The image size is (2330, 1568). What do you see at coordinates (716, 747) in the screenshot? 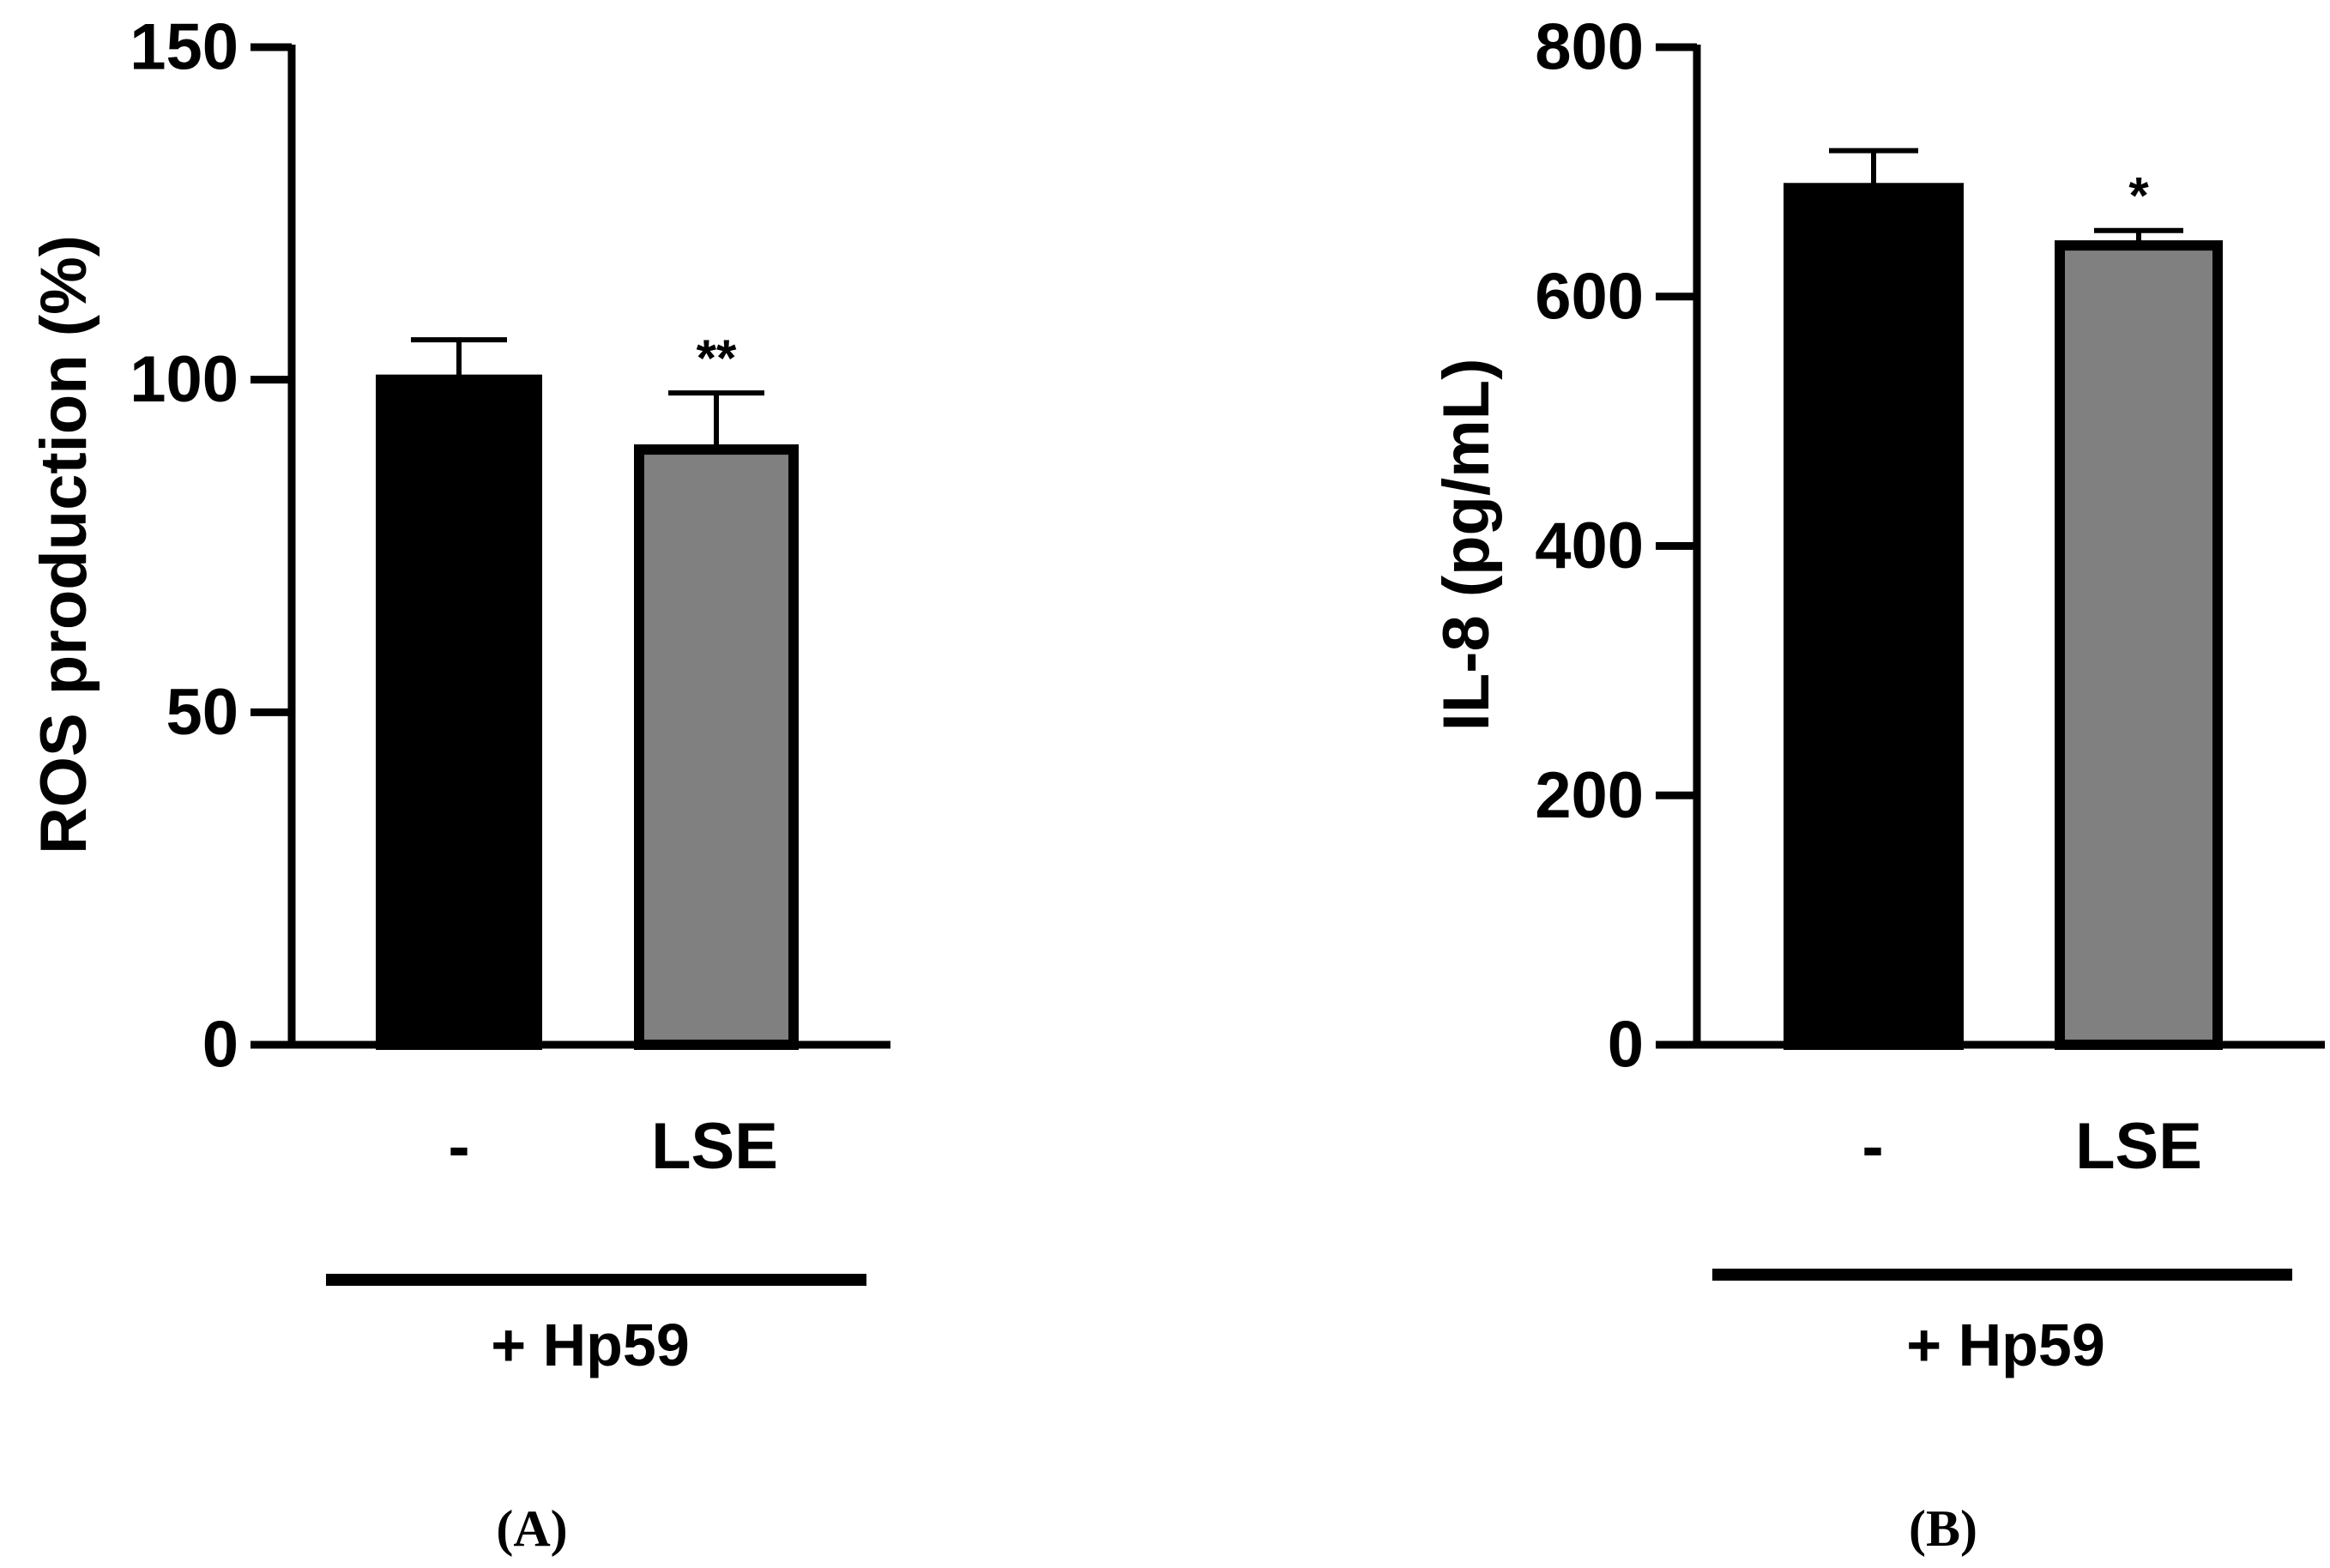
I see `panel-a-bar-lse` at bounding box center [716, 747].